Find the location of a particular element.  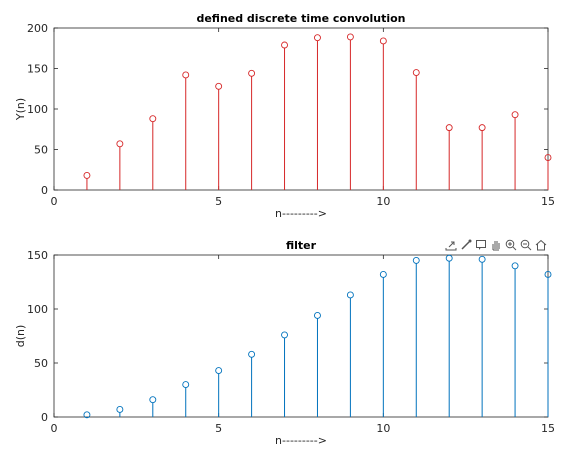

y-axis-label: d(n) is located at coordinates (20, 336).